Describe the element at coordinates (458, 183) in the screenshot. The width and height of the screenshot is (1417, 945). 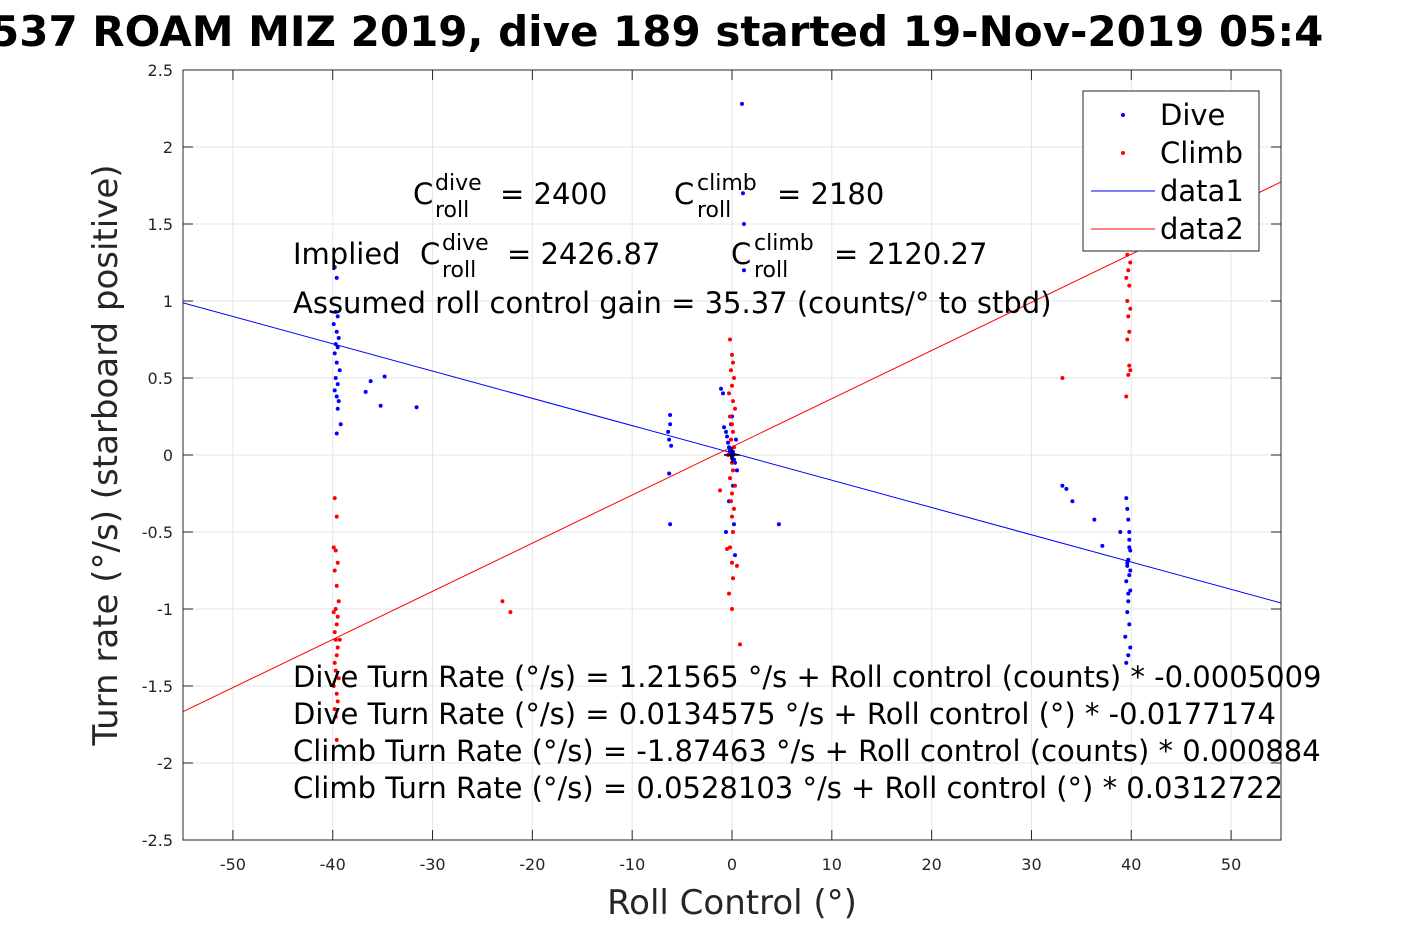
I see `superscript-dive: dive` at that location.